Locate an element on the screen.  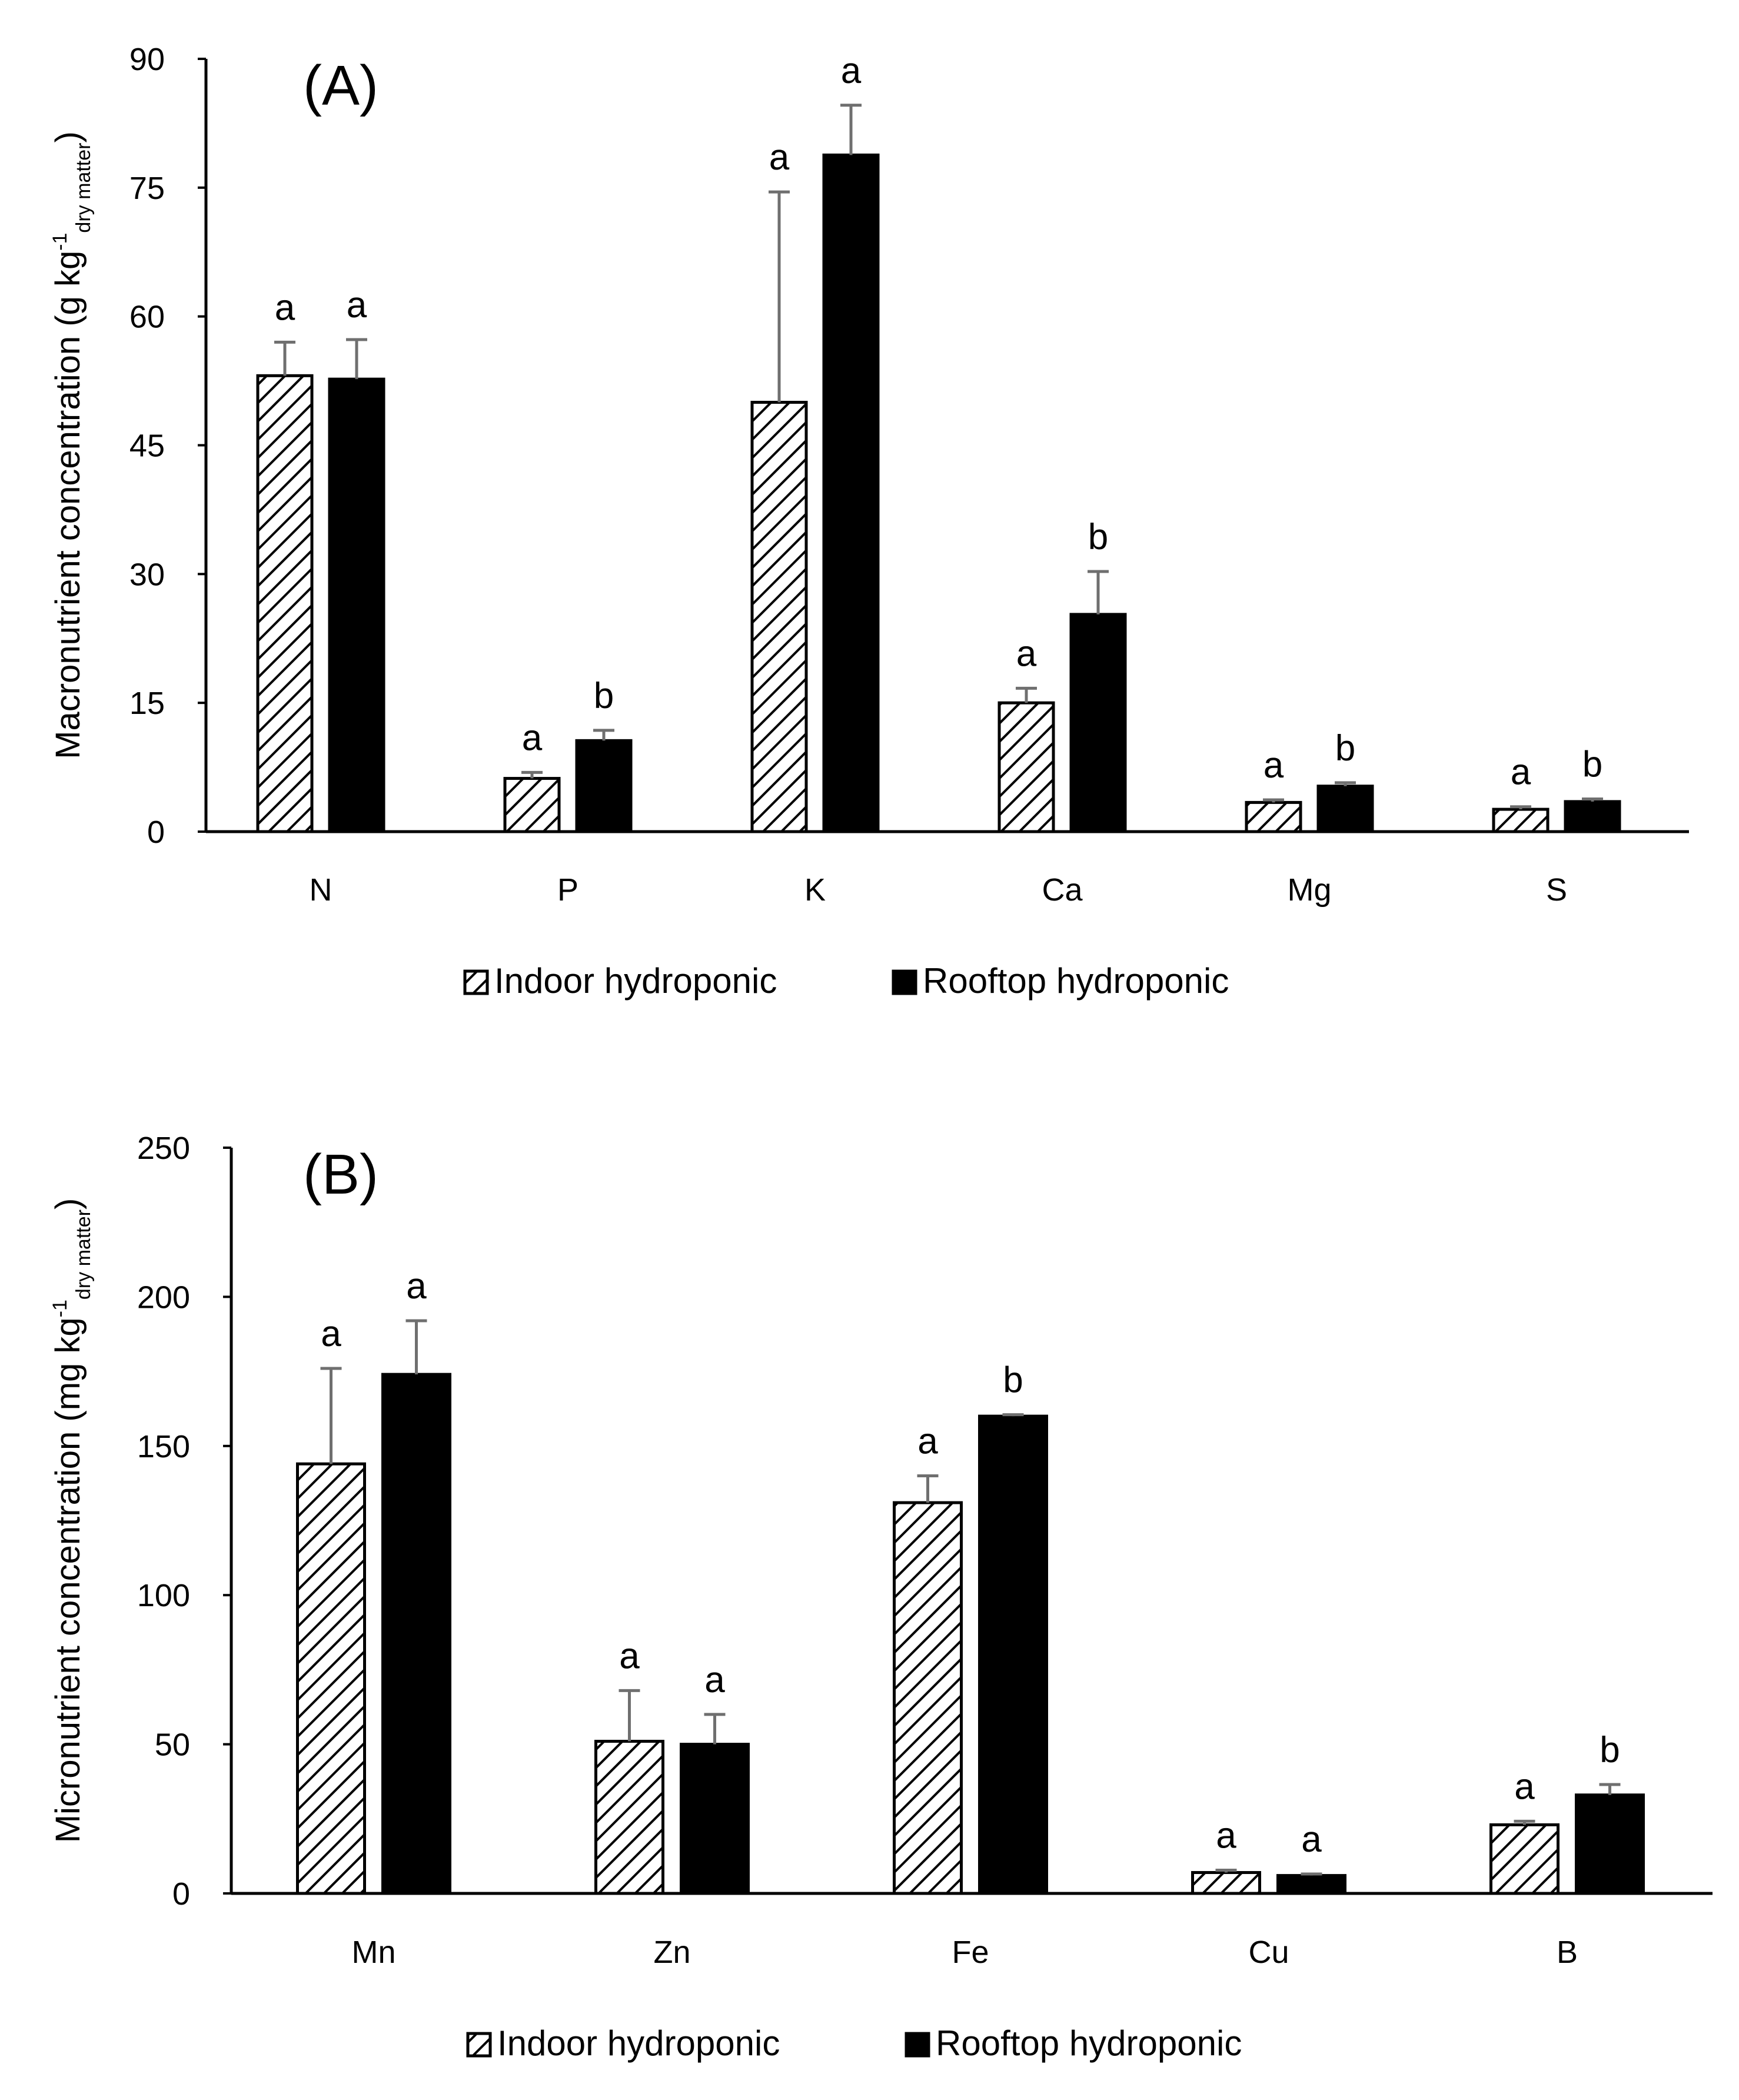
panel-label: (A) is located at coordinates (341, 86).